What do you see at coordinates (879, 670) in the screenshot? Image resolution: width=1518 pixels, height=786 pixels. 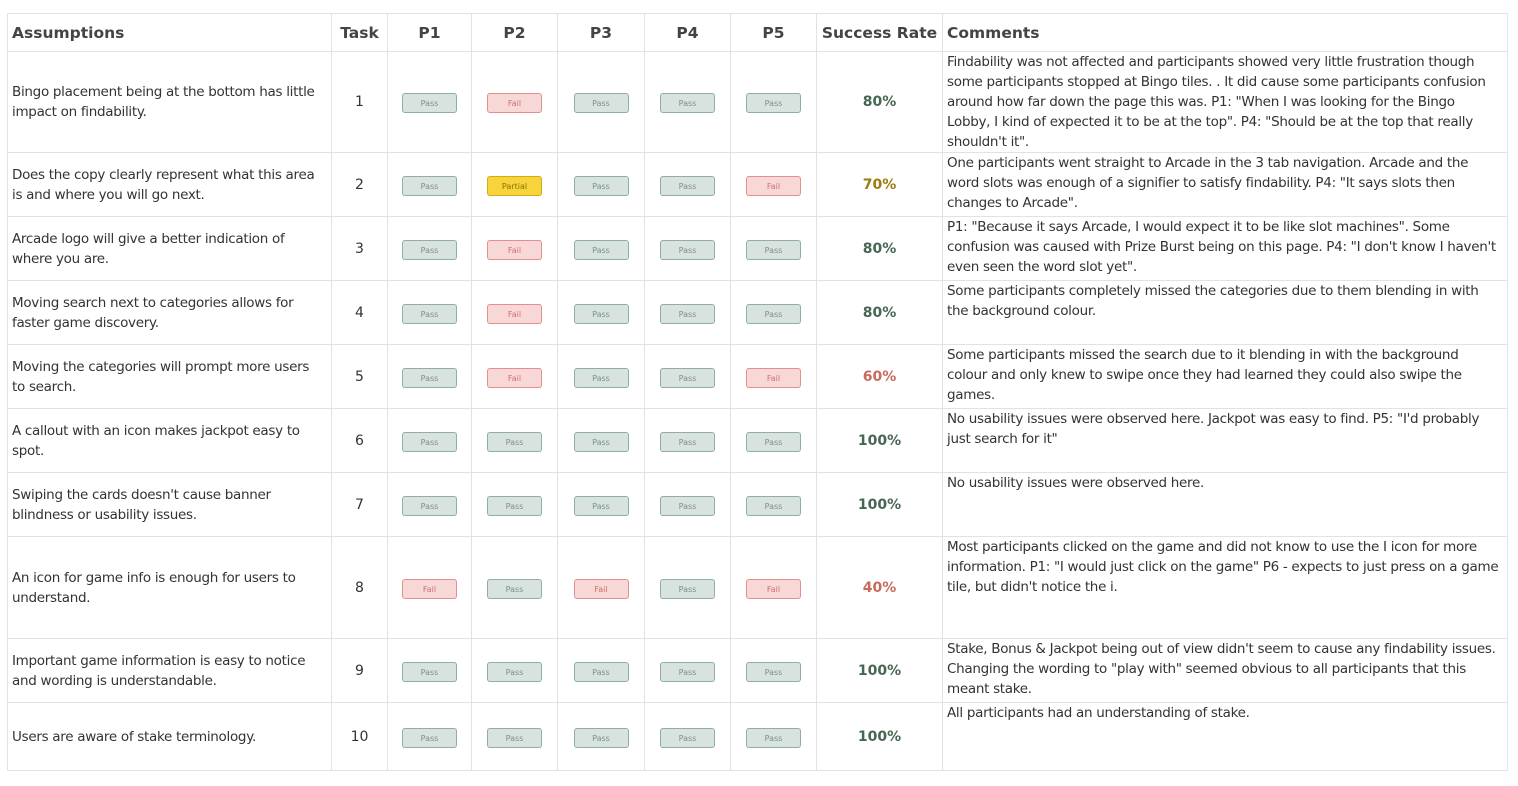 I see `success-rate-cell: 100%` at bounding box center [879, 670].